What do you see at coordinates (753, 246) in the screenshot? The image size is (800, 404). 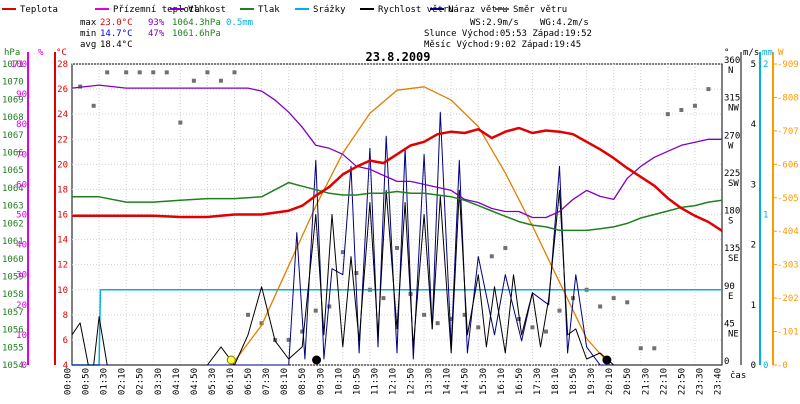 I see `speed-tick: 2` at bounding box center [753, 246].